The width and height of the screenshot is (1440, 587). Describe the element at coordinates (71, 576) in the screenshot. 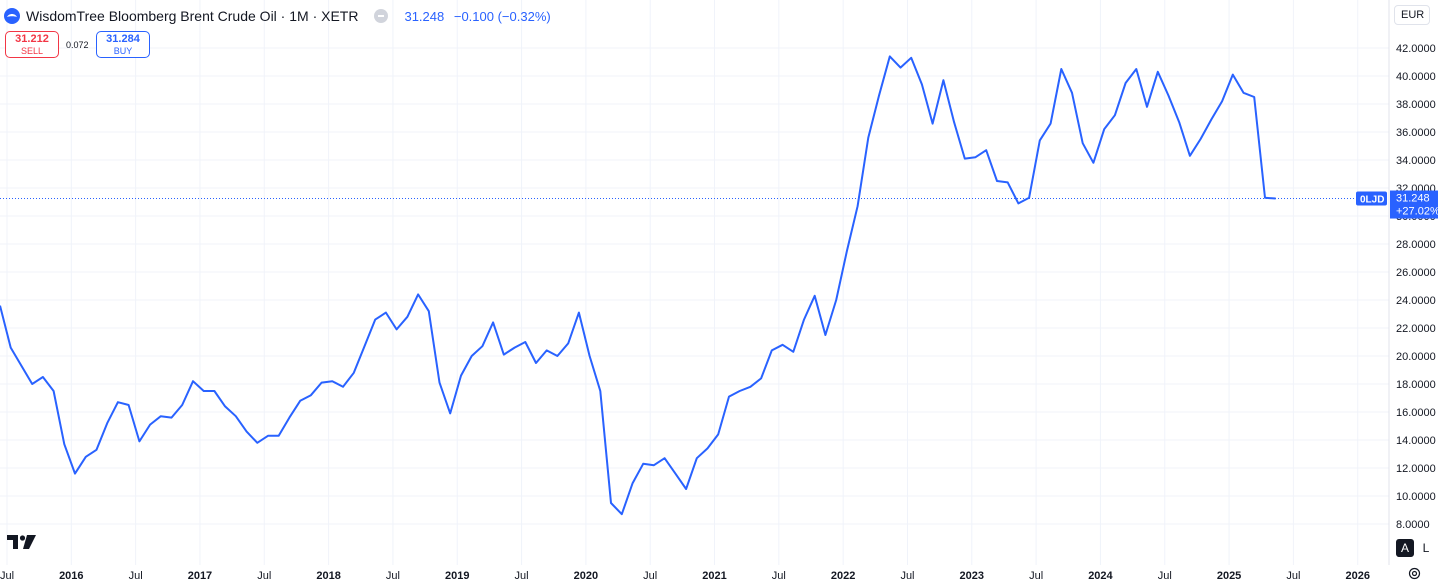

I see `x-tick-label: 2016` at that location.